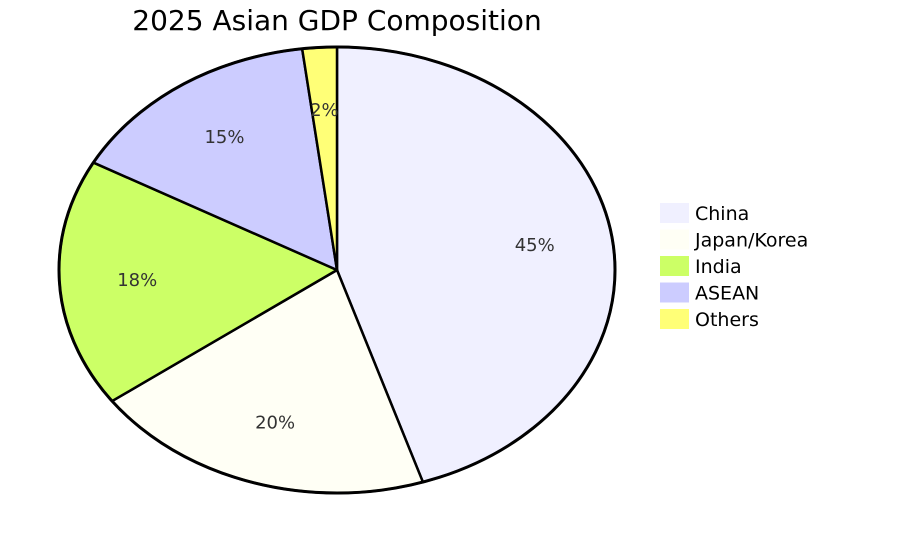  I want to click on slice-label-others: 2%, so click(324, 110).